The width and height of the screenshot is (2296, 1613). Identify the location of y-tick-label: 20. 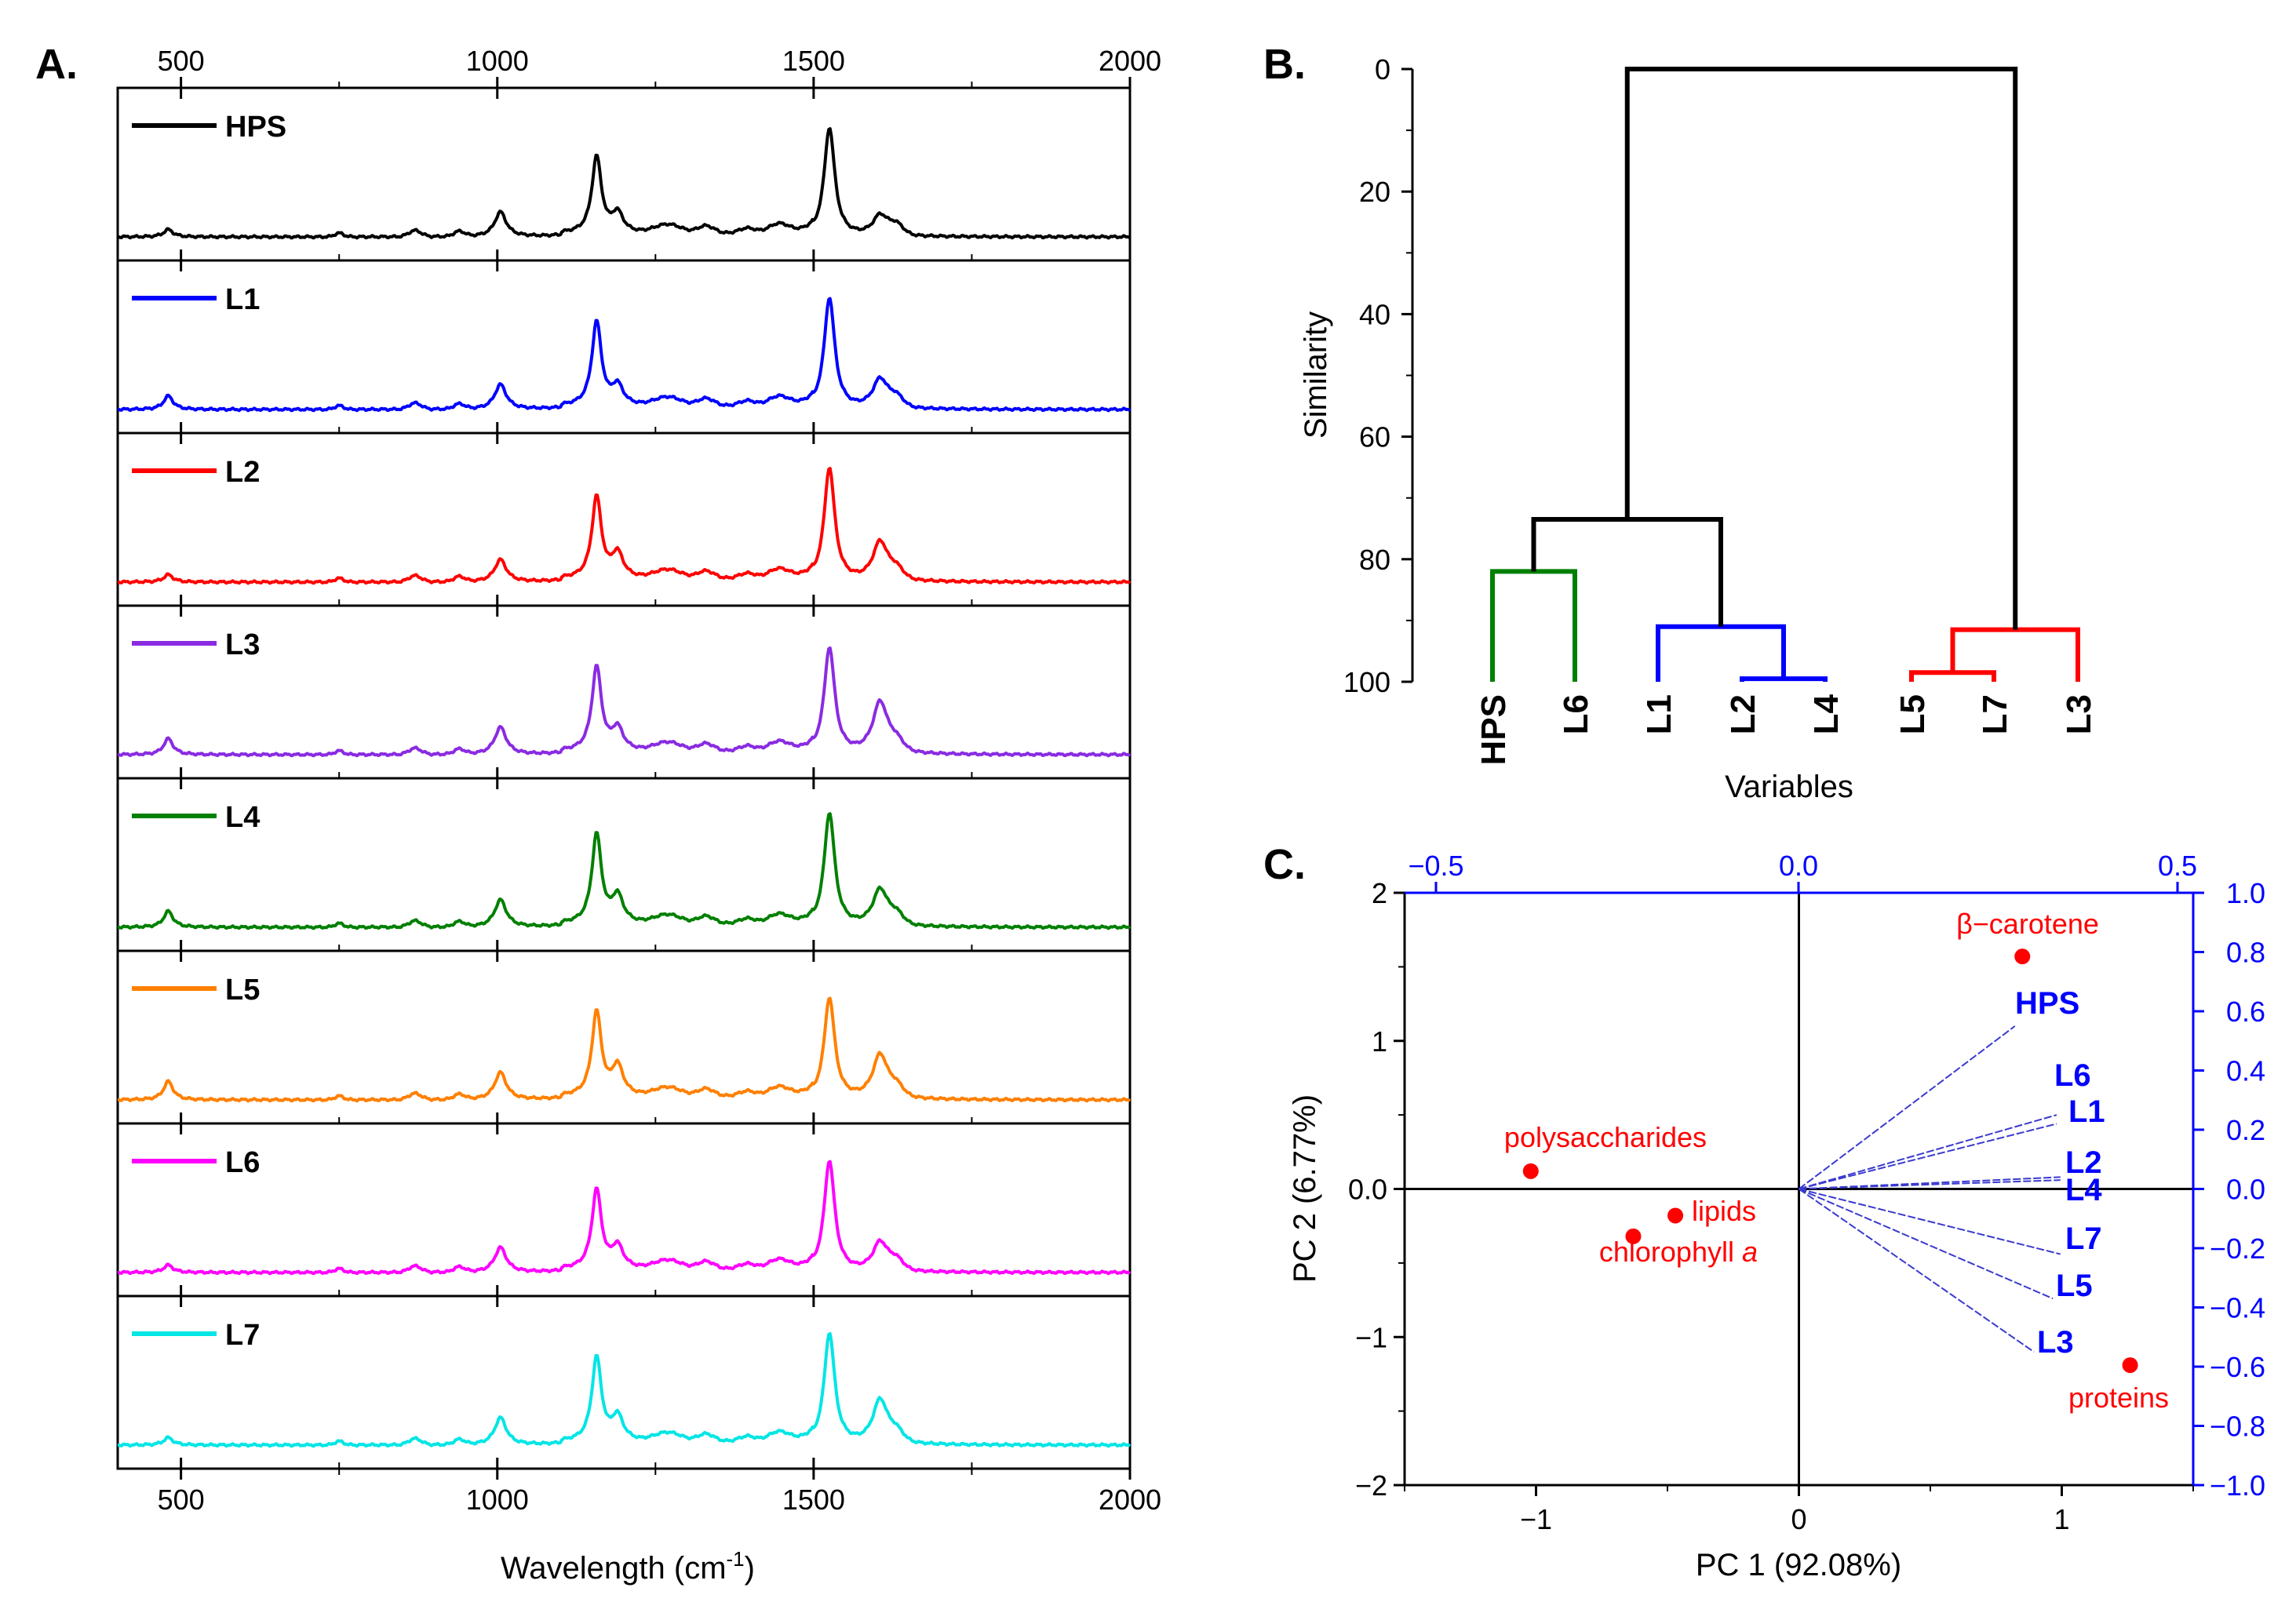
(1374, 192).